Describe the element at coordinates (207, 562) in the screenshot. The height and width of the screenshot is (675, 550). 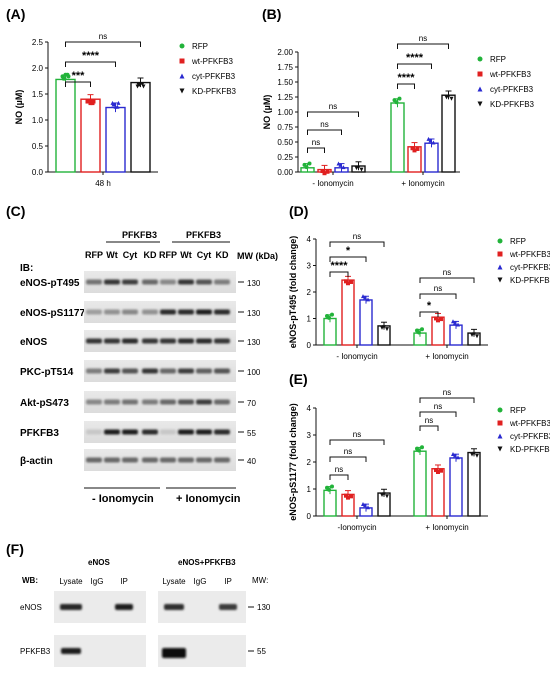
I see `enos-pfkfb3-group-label: eNOS+PFKFB3` at that location.